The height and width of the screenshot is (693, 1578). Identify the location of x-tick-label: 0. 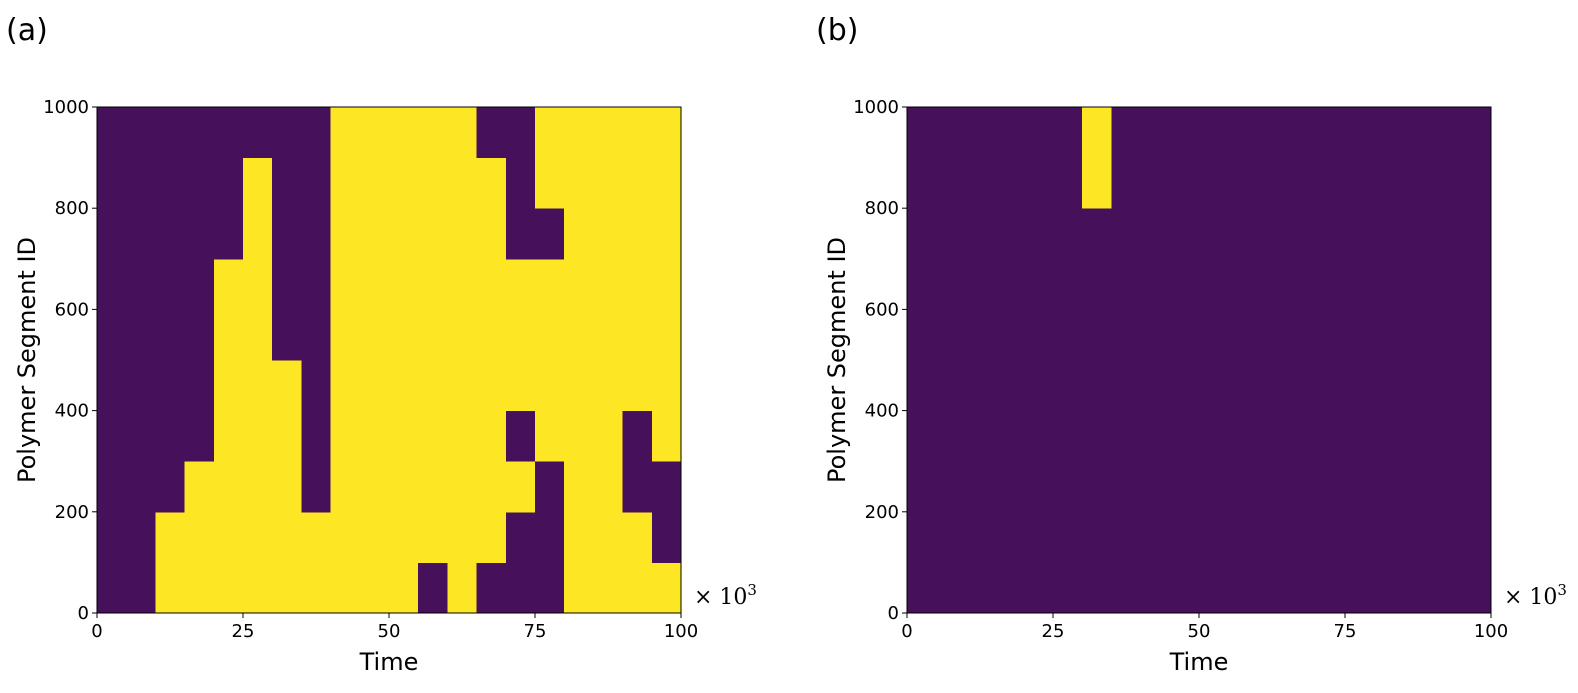
(906, 631).